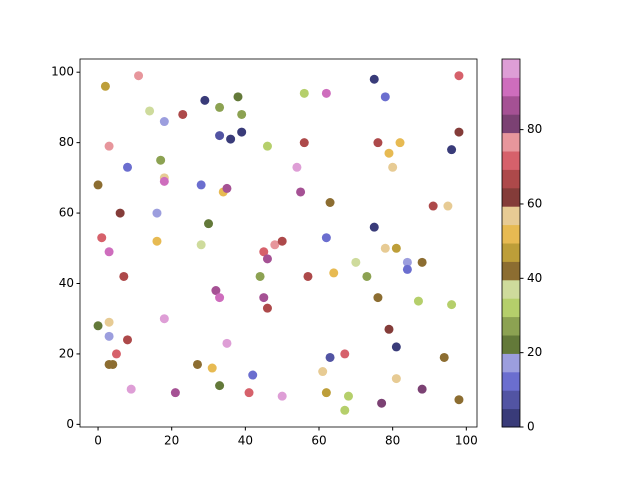 This screenshot has width=640, height=484. What do you see at coordinates (66, 283) in the screenshot?
I see `y-tick-label: 40` at bounding box center [66, 283].